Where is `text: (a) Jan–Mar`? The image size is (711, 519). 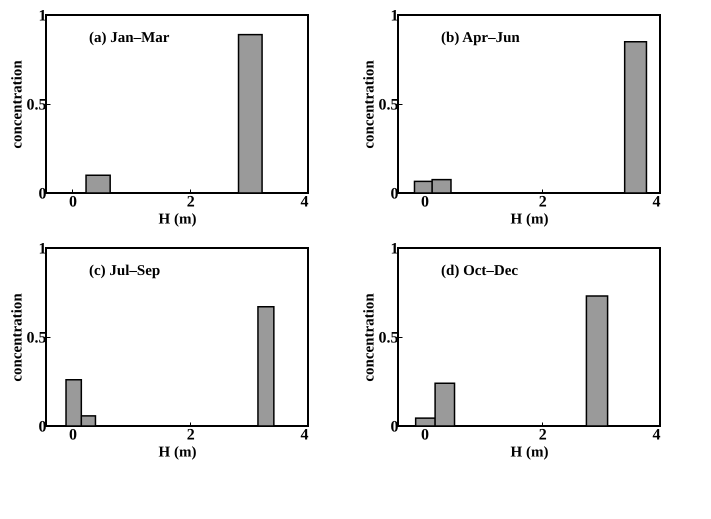 text: (a) Jan–Mar is located at coordinates (129, 38).